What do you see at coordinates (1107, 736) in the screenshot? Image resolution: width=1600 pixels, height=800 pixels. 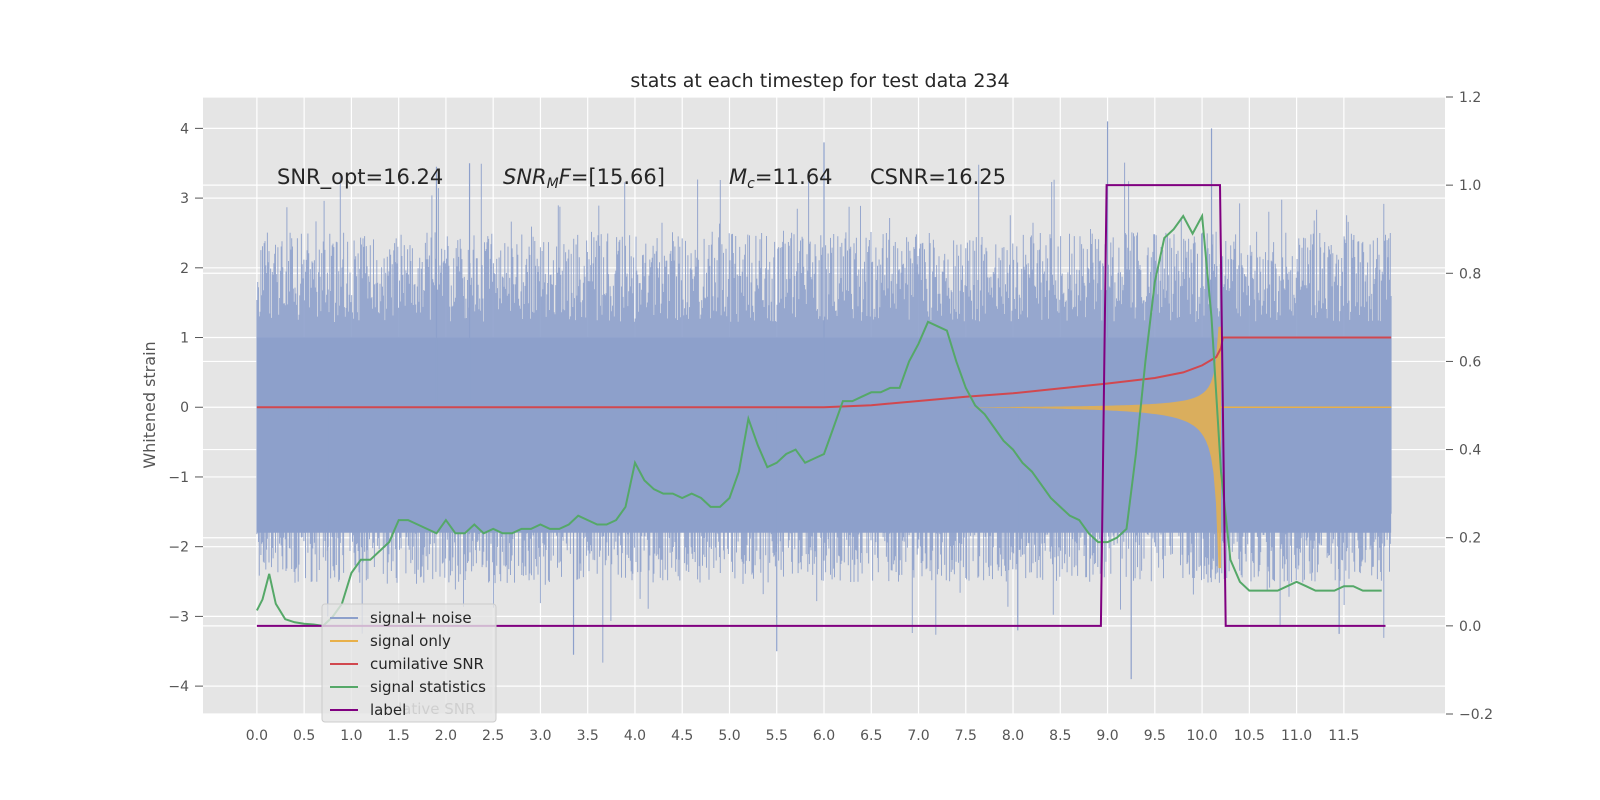 I see `x-tick-label: 9.0` at bounding box center [1107, 736].